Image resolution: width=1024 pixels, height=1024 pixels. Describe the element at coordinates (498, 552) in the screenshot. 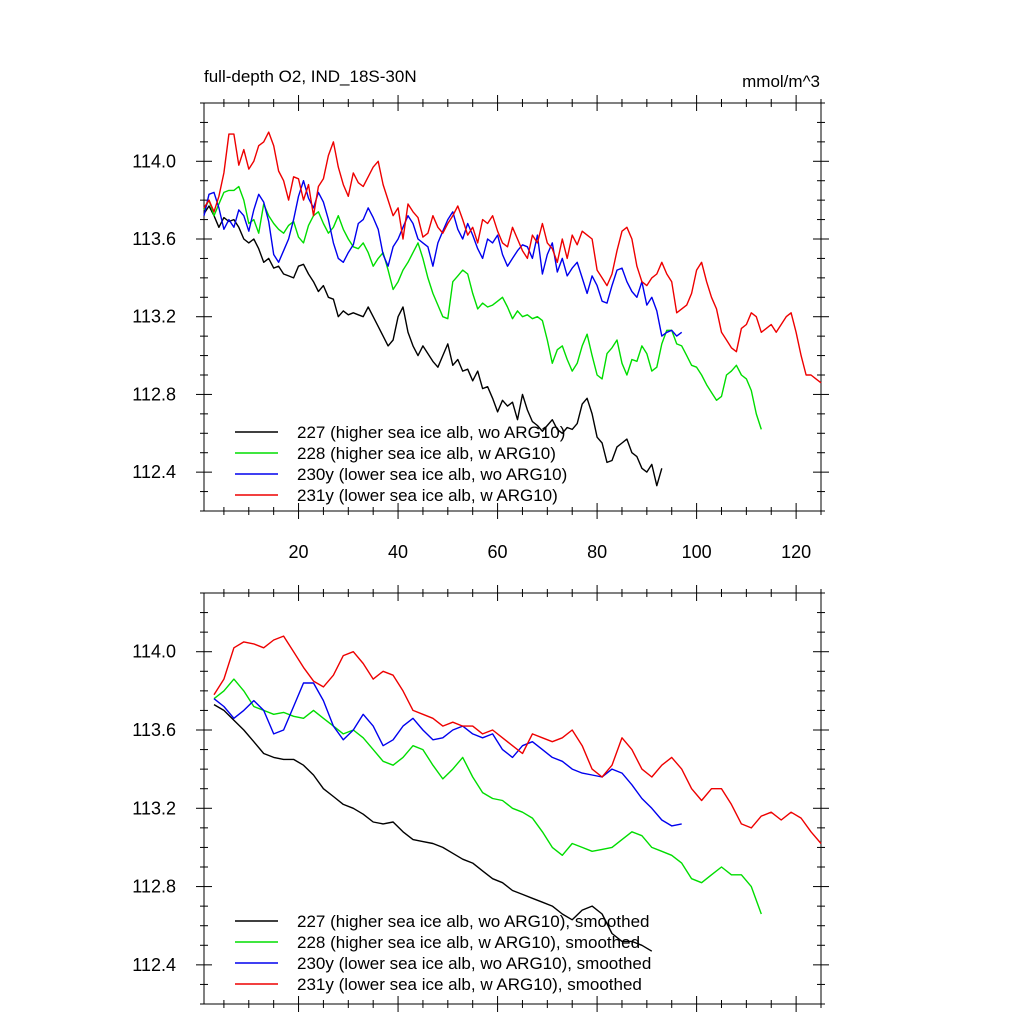

I see `x-tick-label: 60` at that location.